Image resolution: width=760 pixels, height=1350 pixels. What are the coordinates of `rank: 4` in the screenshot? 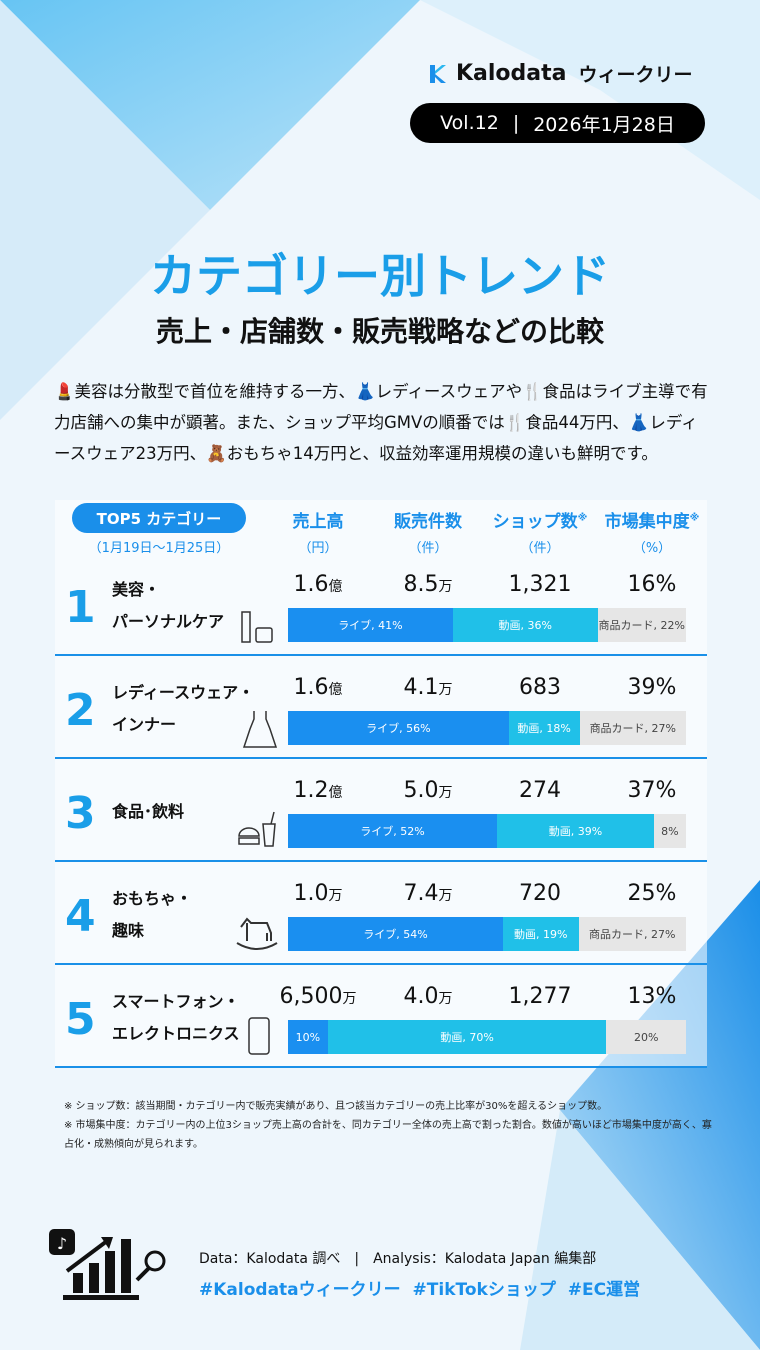 It's located at (80, 916).